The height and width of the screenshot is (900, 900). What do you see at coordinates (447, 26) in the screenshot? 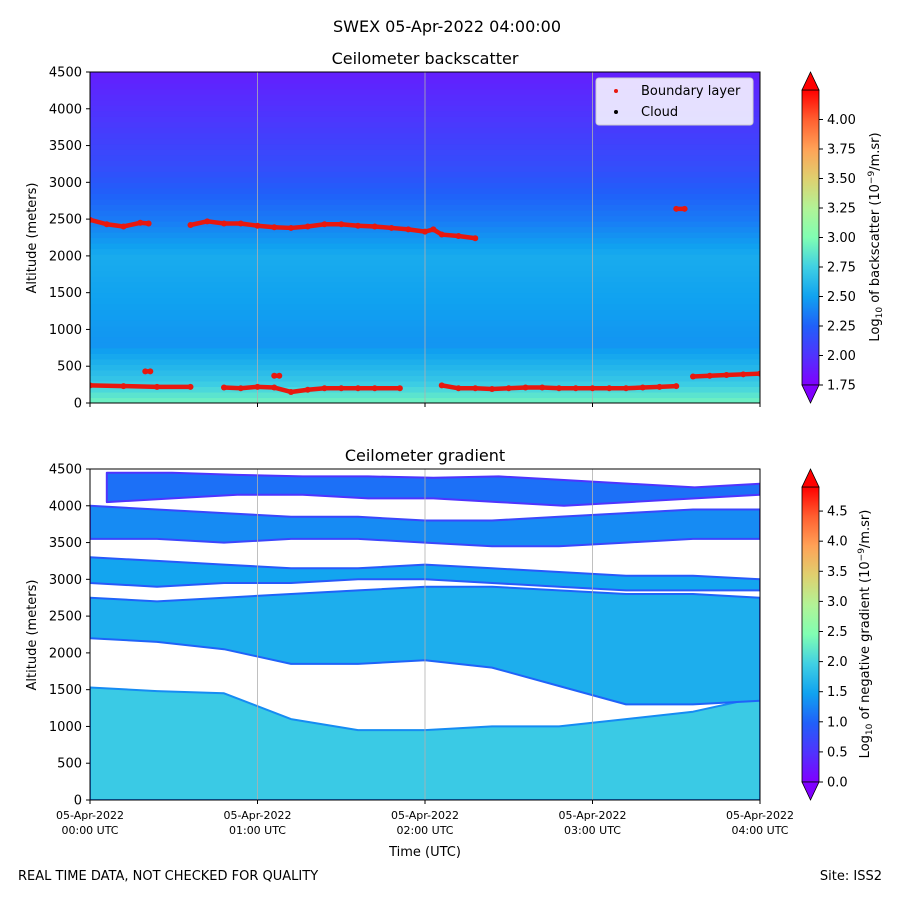
I see `suptitle: SWEX 05-Apr-2022 04:00:00` at bounding box center [447, 26].